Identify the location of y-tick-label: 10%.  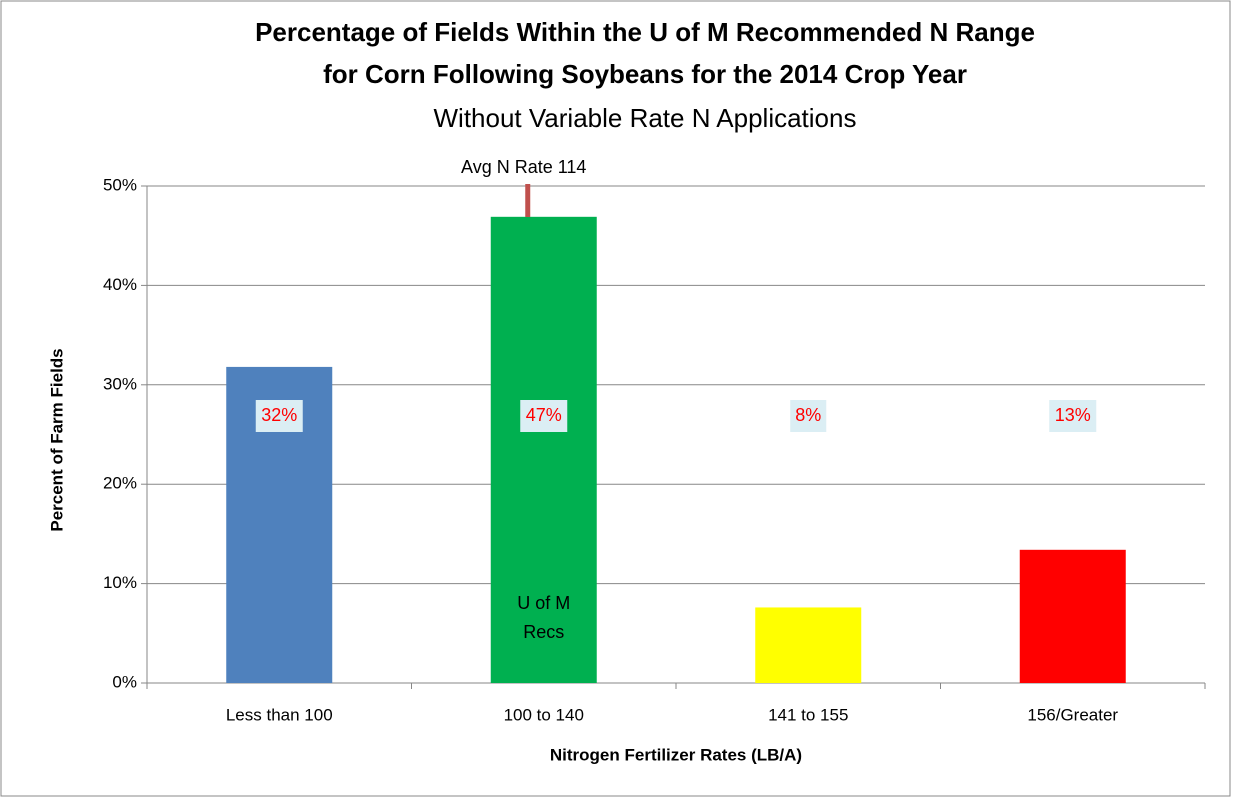
(120, 582).